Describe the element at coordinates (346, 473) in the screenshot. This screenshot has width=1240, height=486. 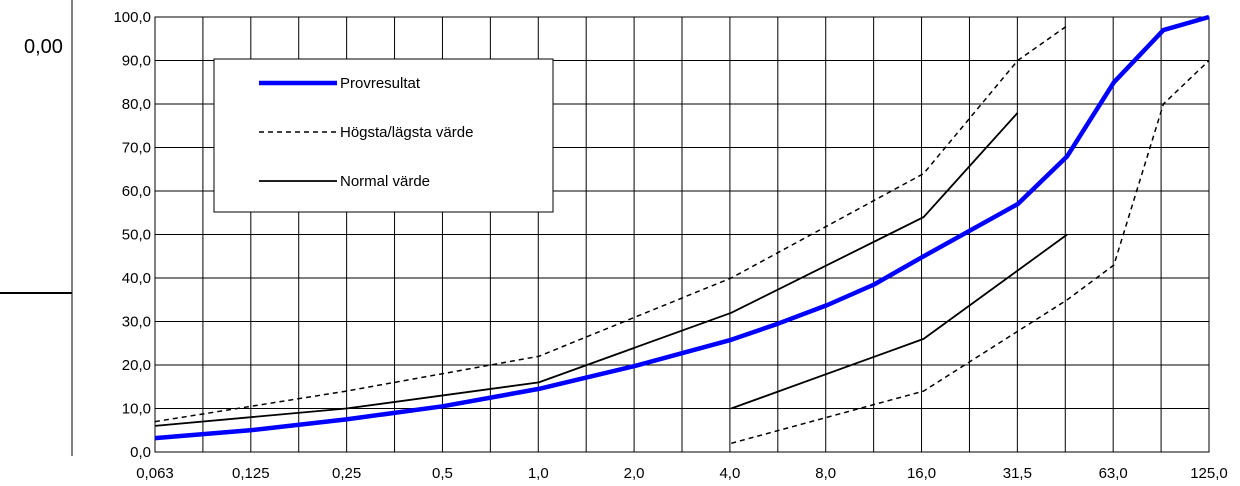
I see `x-tick-label: 0,25` at that location.